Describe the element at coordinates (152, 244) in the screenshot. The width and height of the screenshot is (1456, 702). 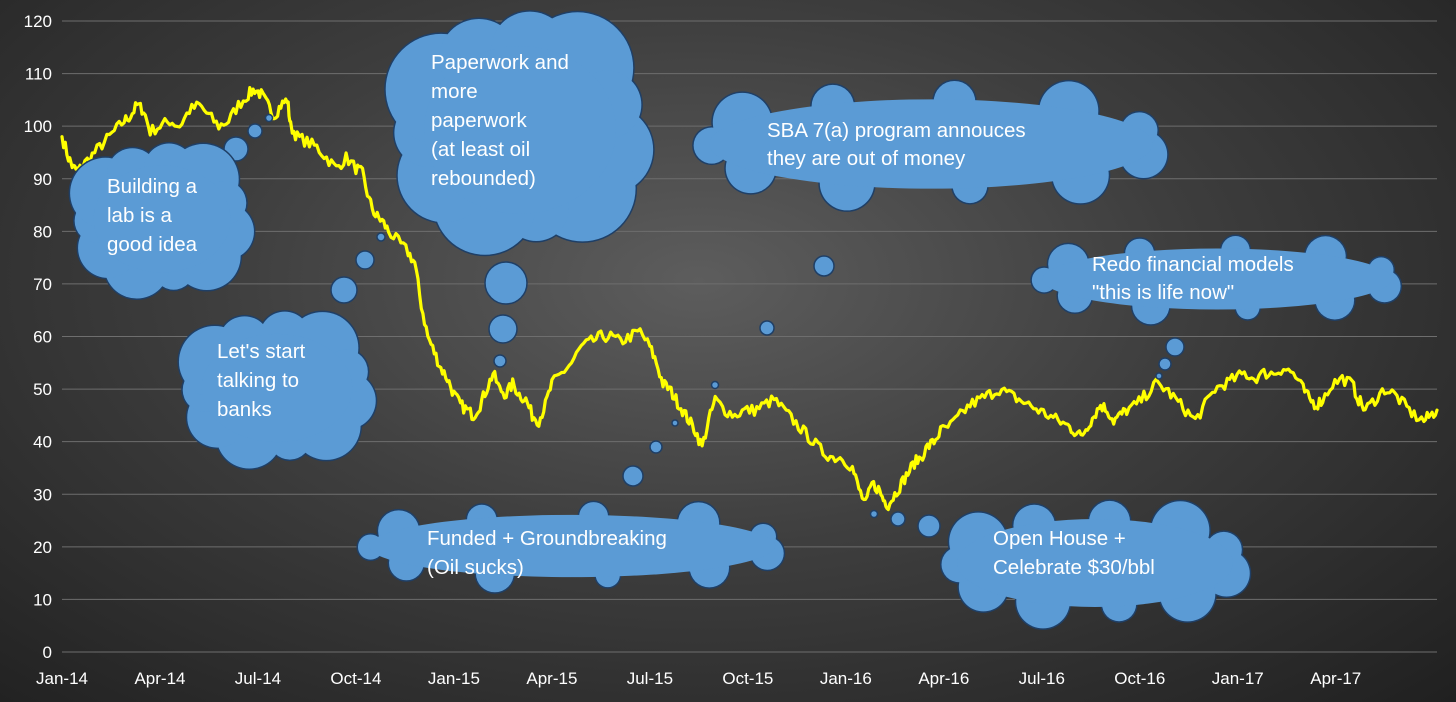
I see `callout-text: good idea` at that location.